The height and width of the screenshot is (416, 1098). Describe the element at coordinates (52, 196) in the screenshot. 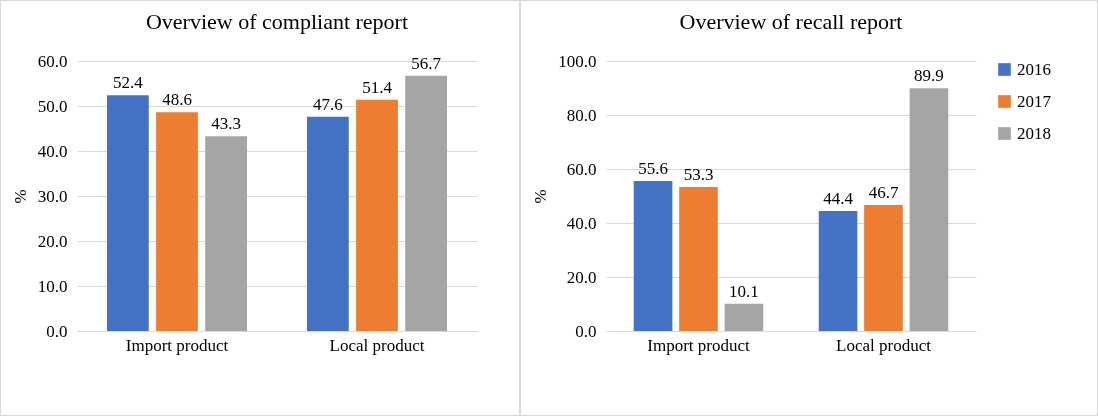

I see `y-tick-label: 30.0` at that location.